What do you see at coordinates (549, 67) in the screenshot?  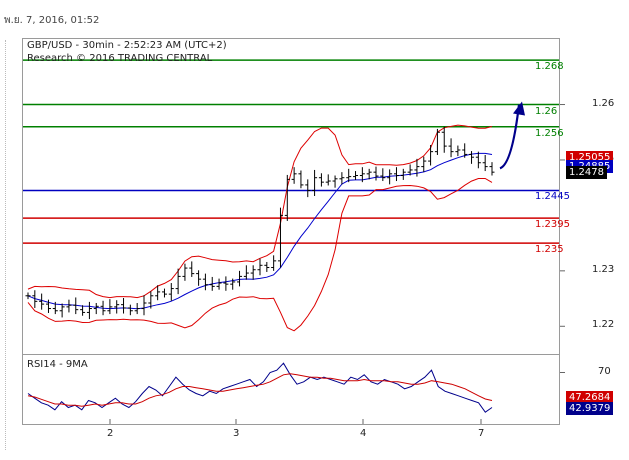 I see `level-label-0: 1.268` at bounding box center [549, 67].